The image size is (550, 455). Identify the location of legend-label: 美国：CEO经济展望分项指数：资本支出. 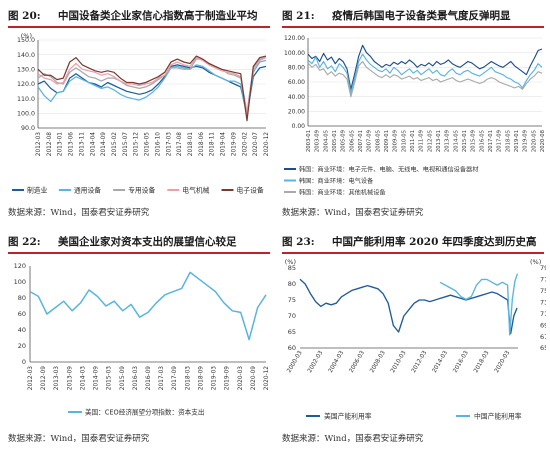
(144, 412).